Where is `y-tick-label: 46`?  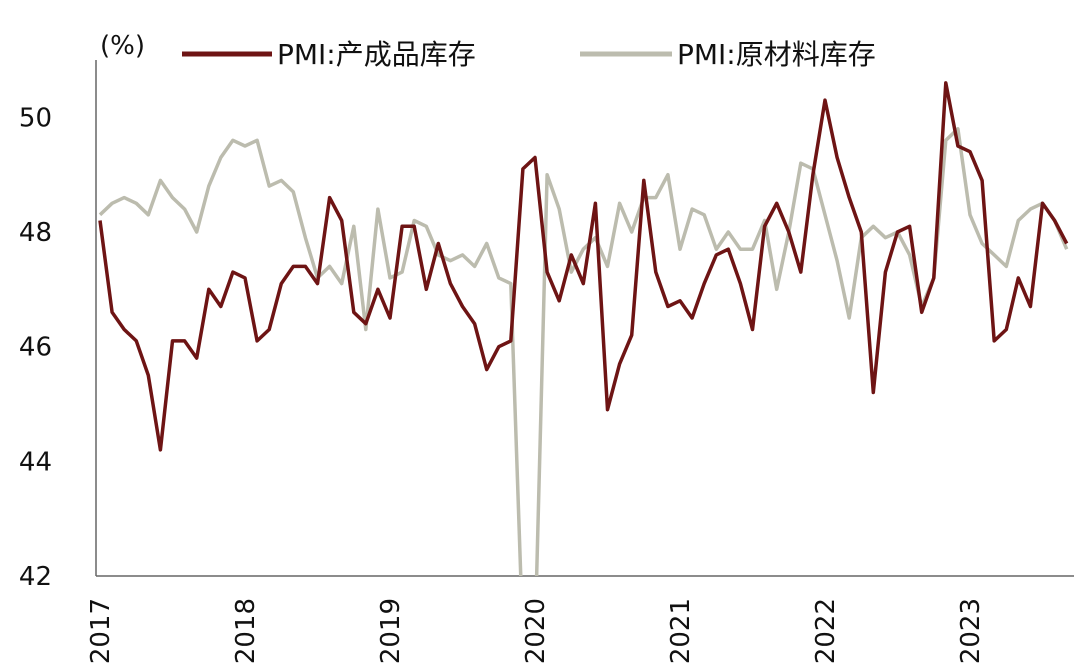 y-tick-label: 46 is located at coordinates (35, 348).